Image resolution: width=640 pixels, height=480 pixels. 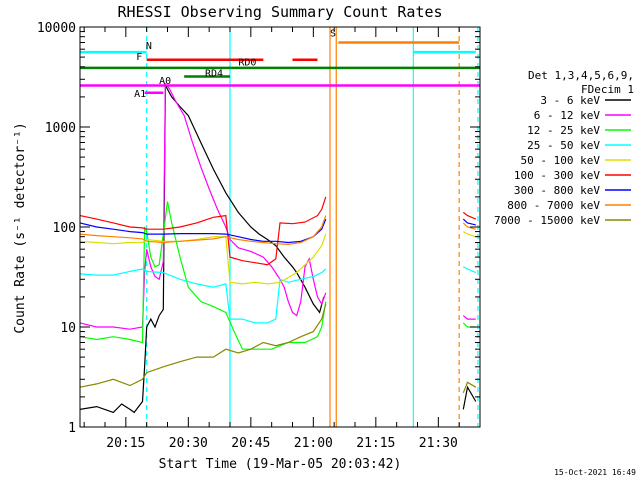 What do you see at coordinates (563, 130) in the screenshot?
I see `legend-entry-label: 12 - 25 keV` at bounding box center [563, 130].